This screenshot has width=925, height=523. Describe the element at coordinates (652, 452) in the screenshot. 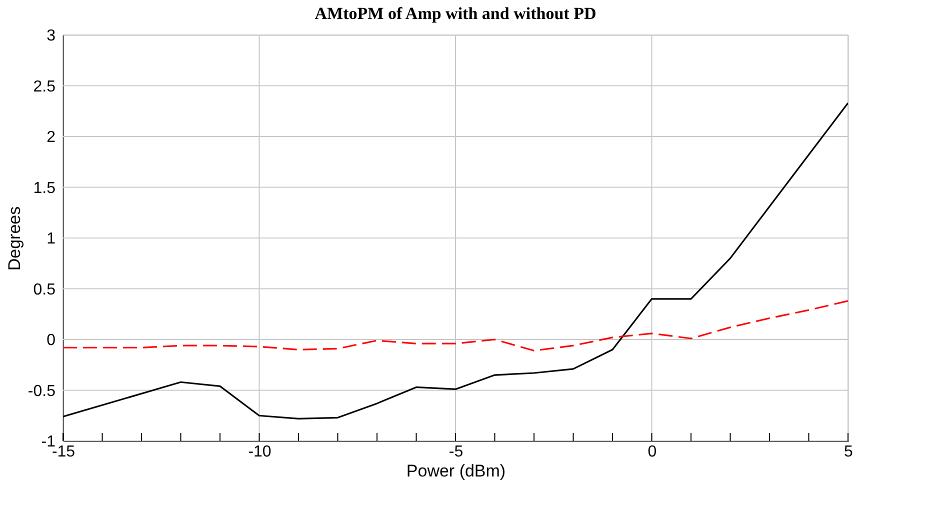

I see `x-tick-label: 0` at that location.